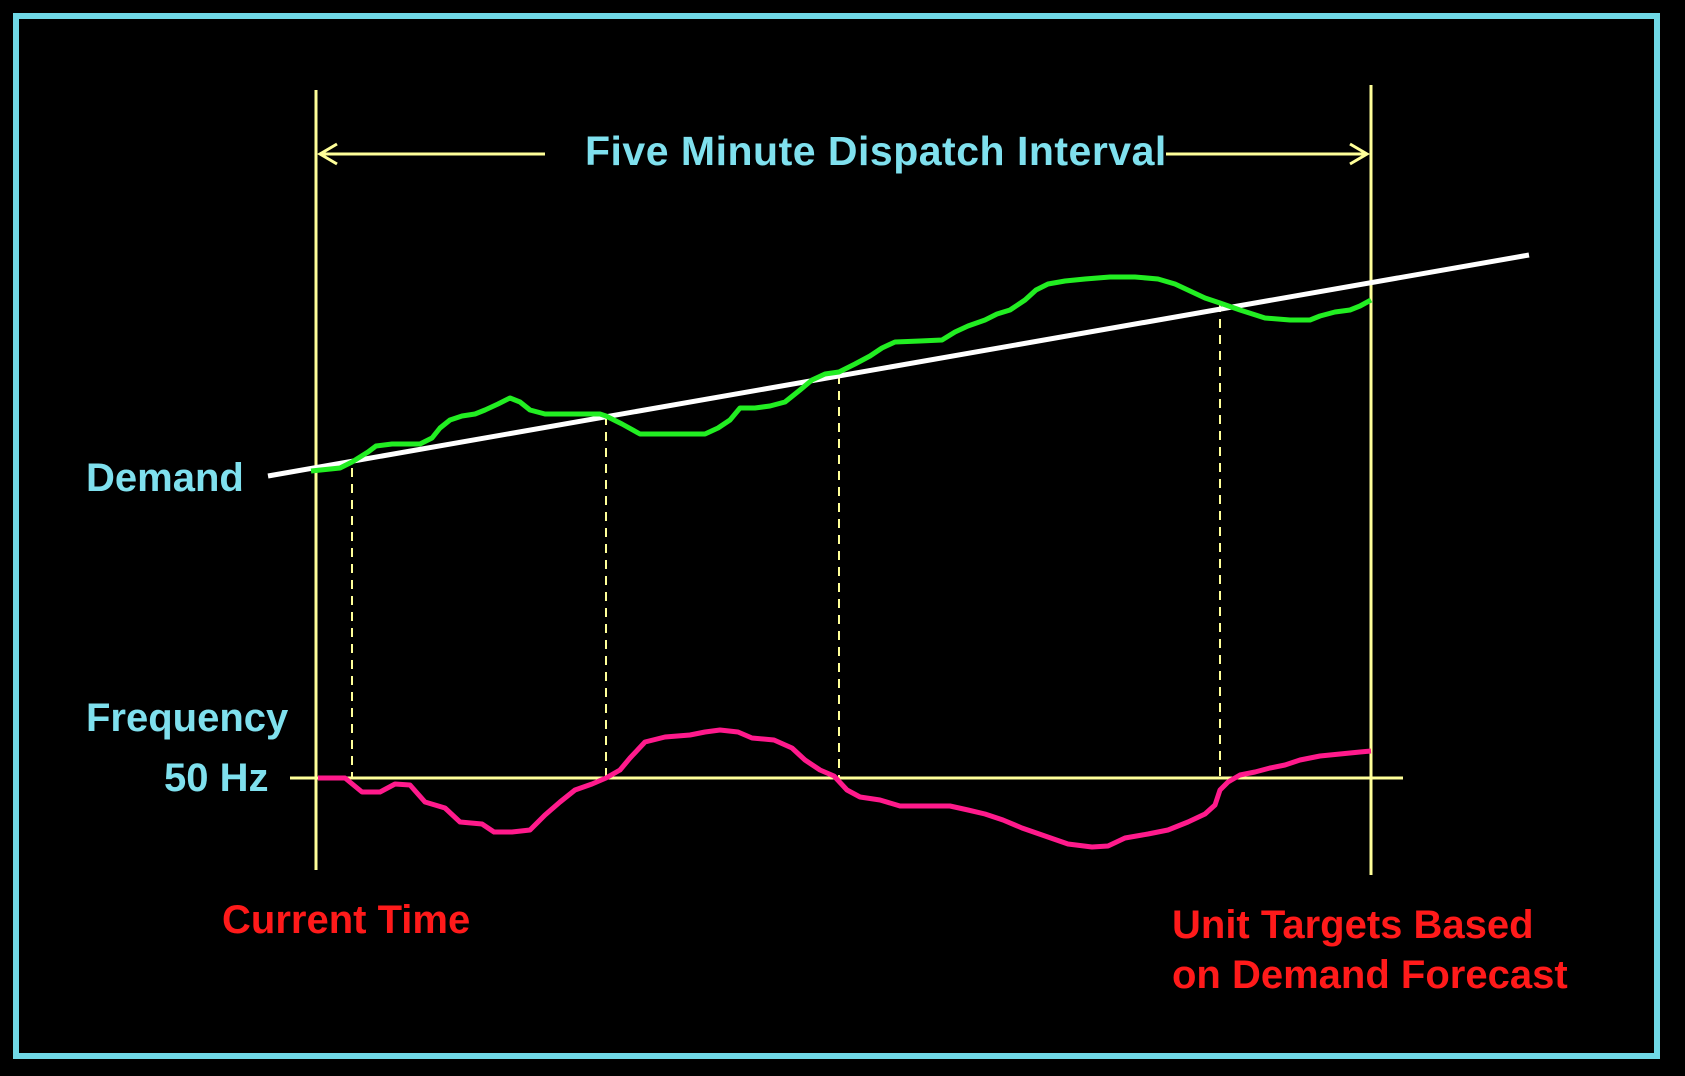  I want to click on frequency-line, so click(845, 788).